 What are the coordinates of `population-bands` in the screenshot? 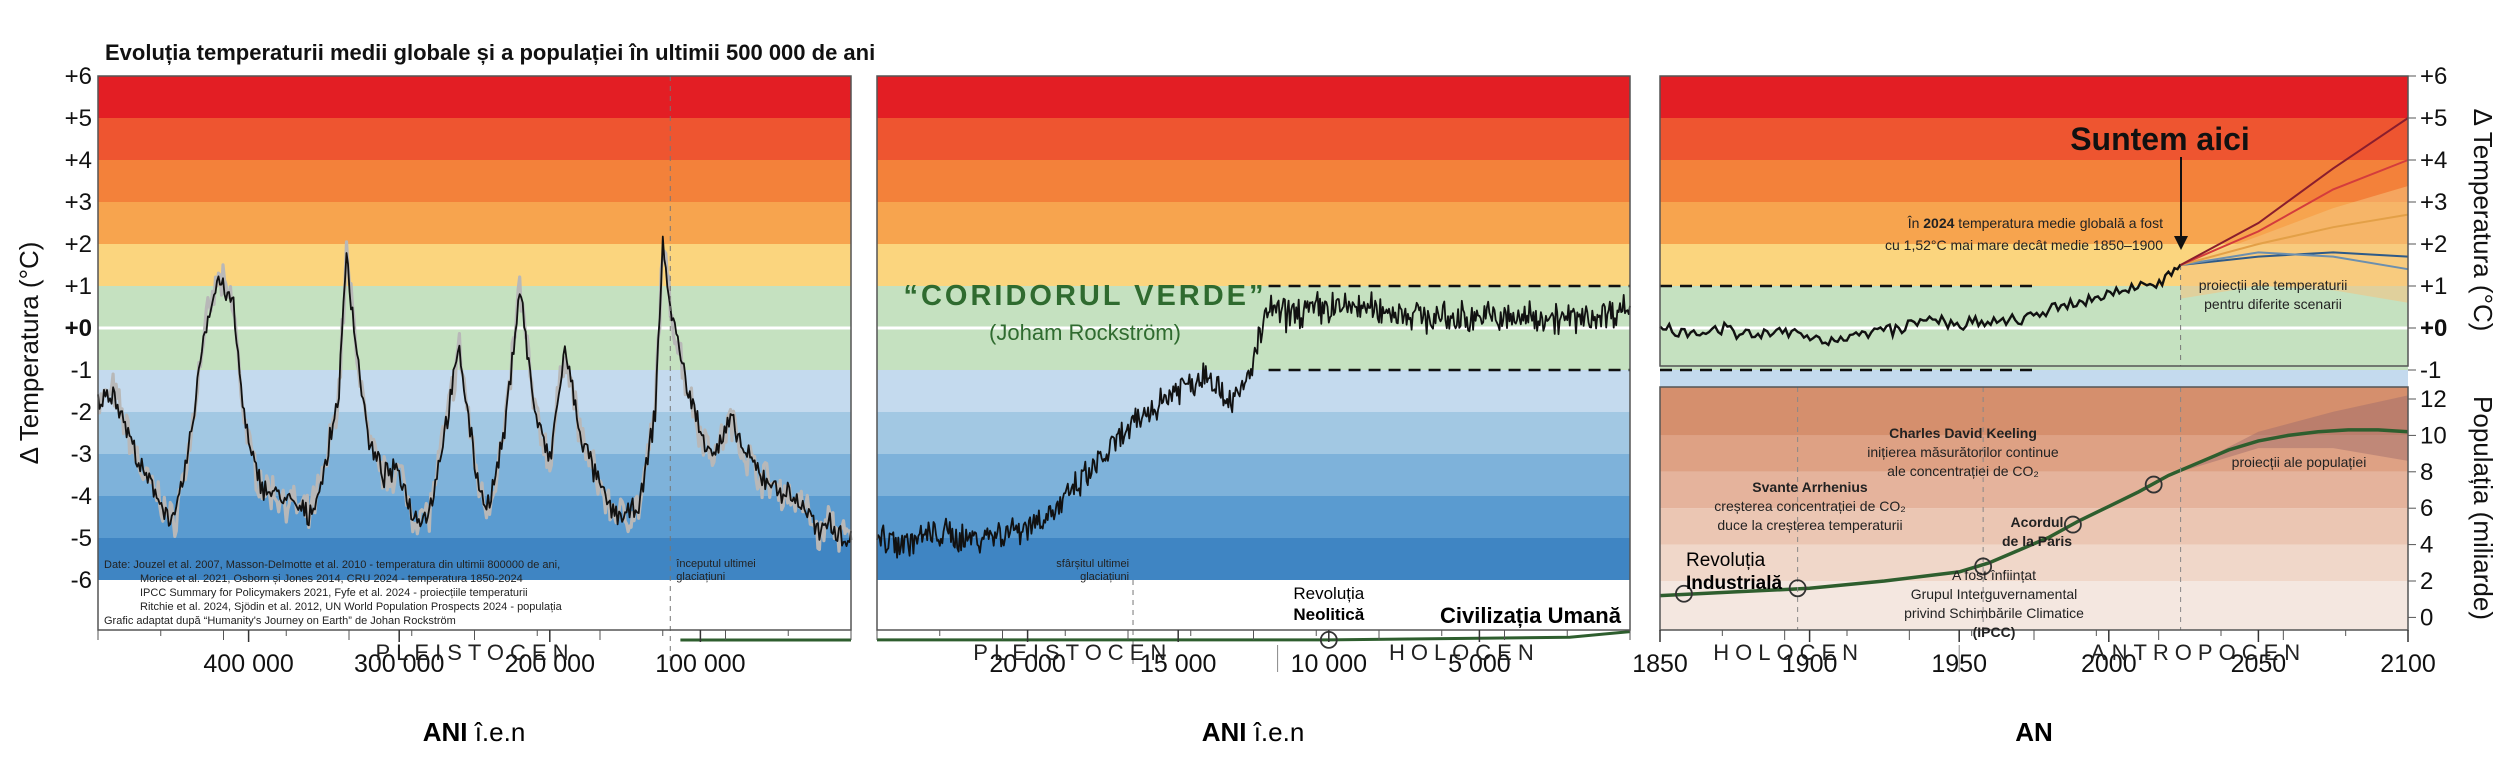 It's located at (2034, 508).